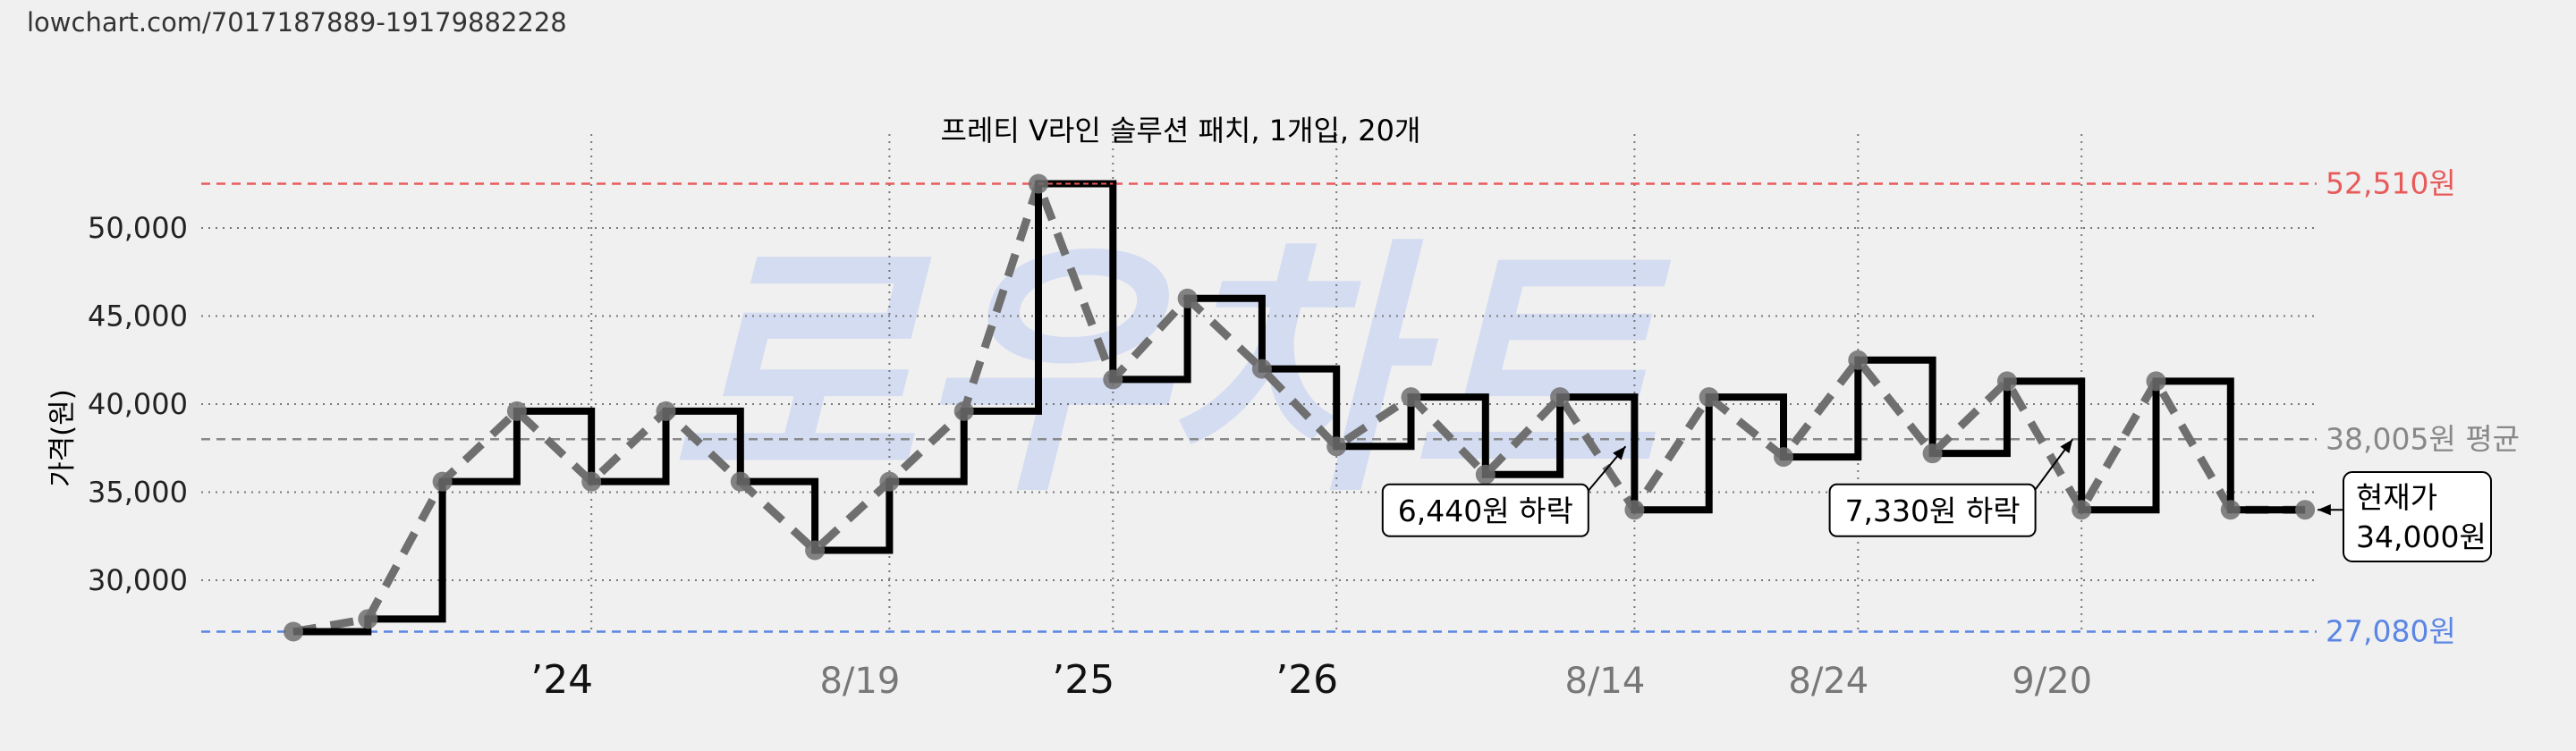 The width and height of the screenshot is (2576, 751). I want to click on x-tick-label: ’24, so click(561, 680).